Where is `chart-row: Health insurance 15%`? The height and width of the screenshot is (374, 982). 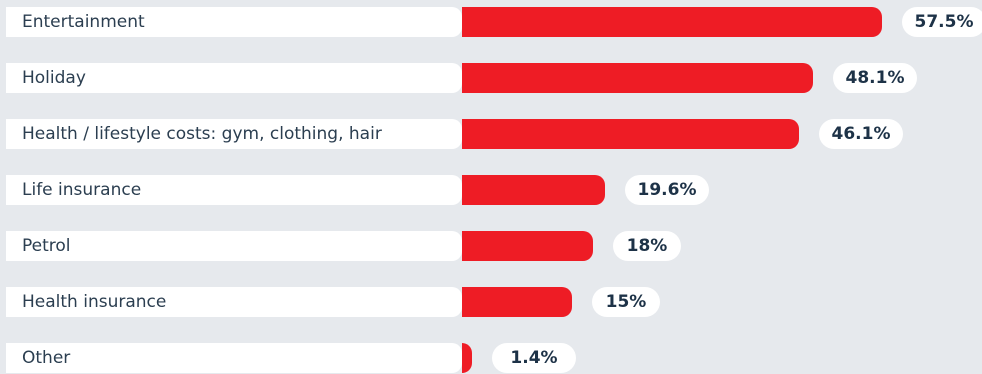
chart-row: Health insurance 15% is located at coordinates (494, 302).